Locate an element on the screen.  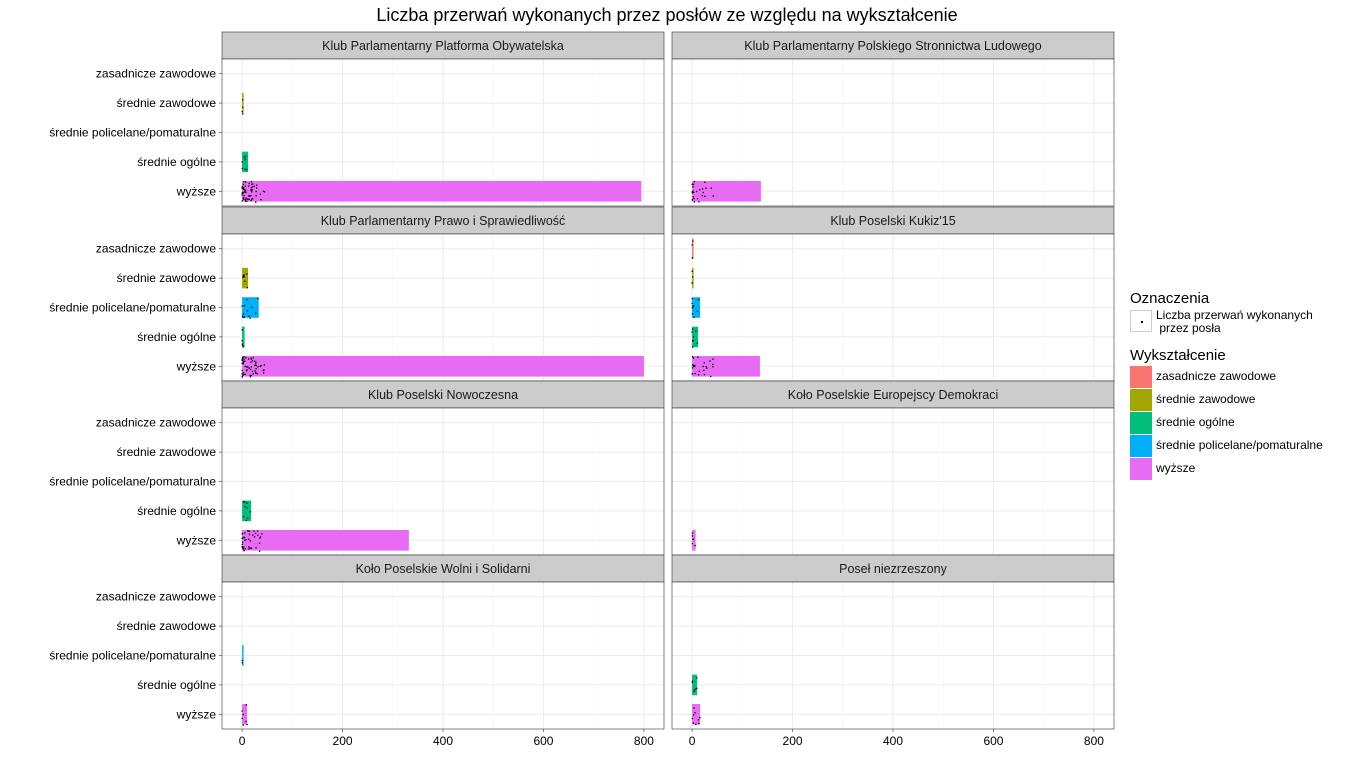
legend-label: zasadnicze zawodowe is located at coordinates (1216, 376).